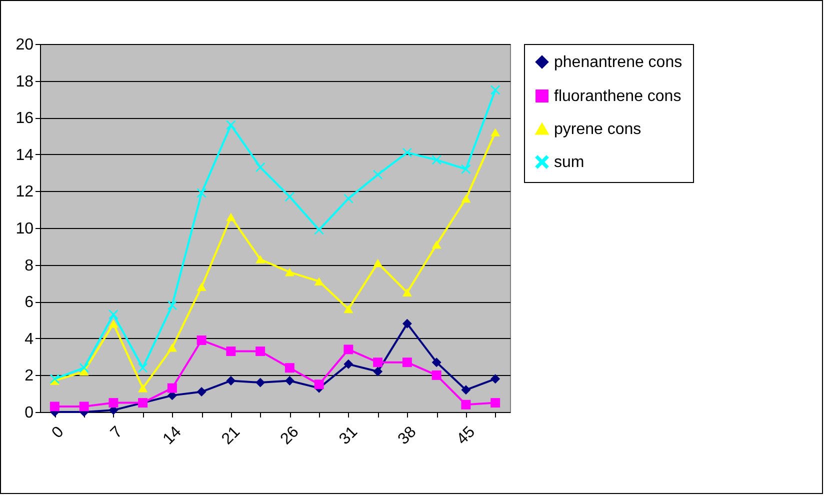 Image resolution: width=825 pixels, height=496 pixels. What do you see at coordinates (29, 339) in the screenshot?
I see `y-tick-label: 4` at bounding box center [29, 339].